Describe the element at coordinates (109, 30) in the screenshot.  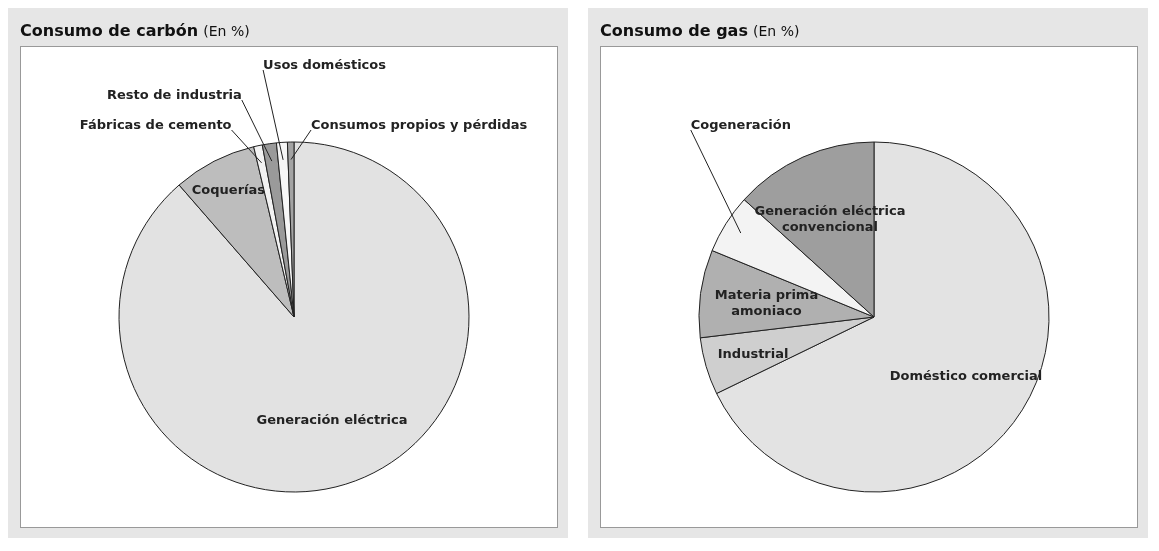
I see `chart-title: Consumo de carbón` at that location.